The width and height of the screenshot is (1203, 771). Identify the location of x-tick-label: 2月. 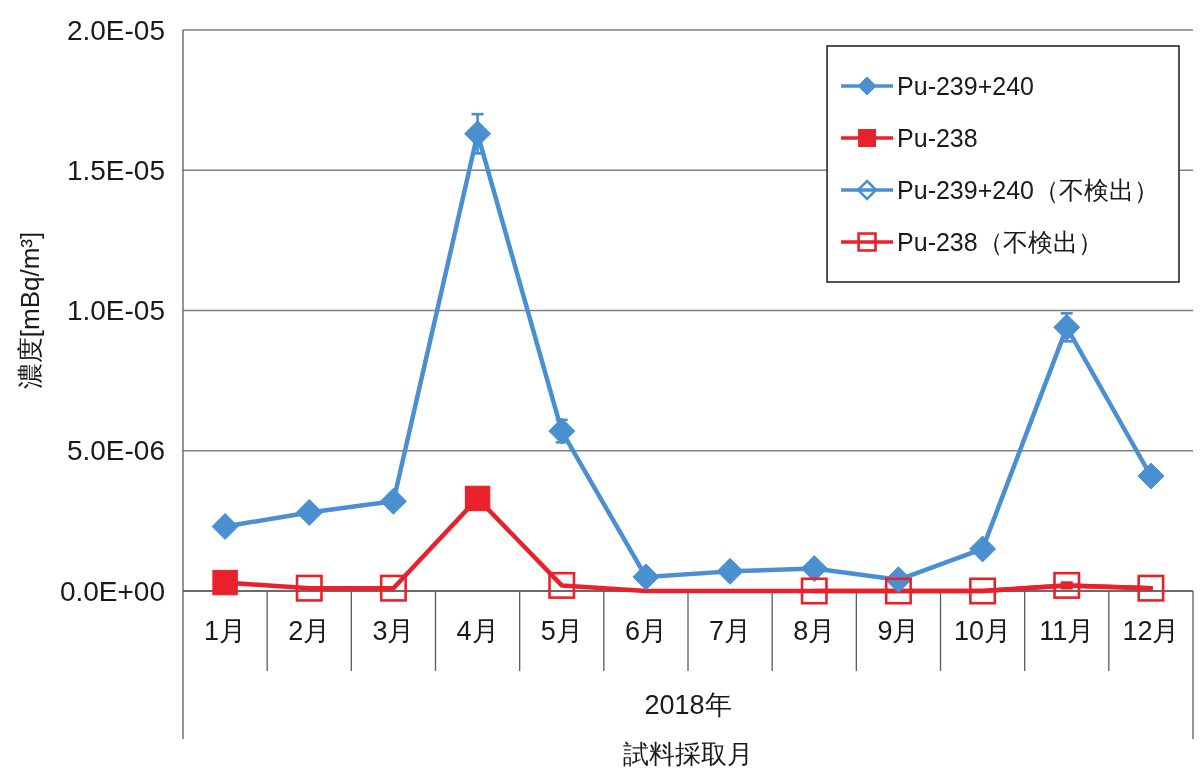
(309, 631).